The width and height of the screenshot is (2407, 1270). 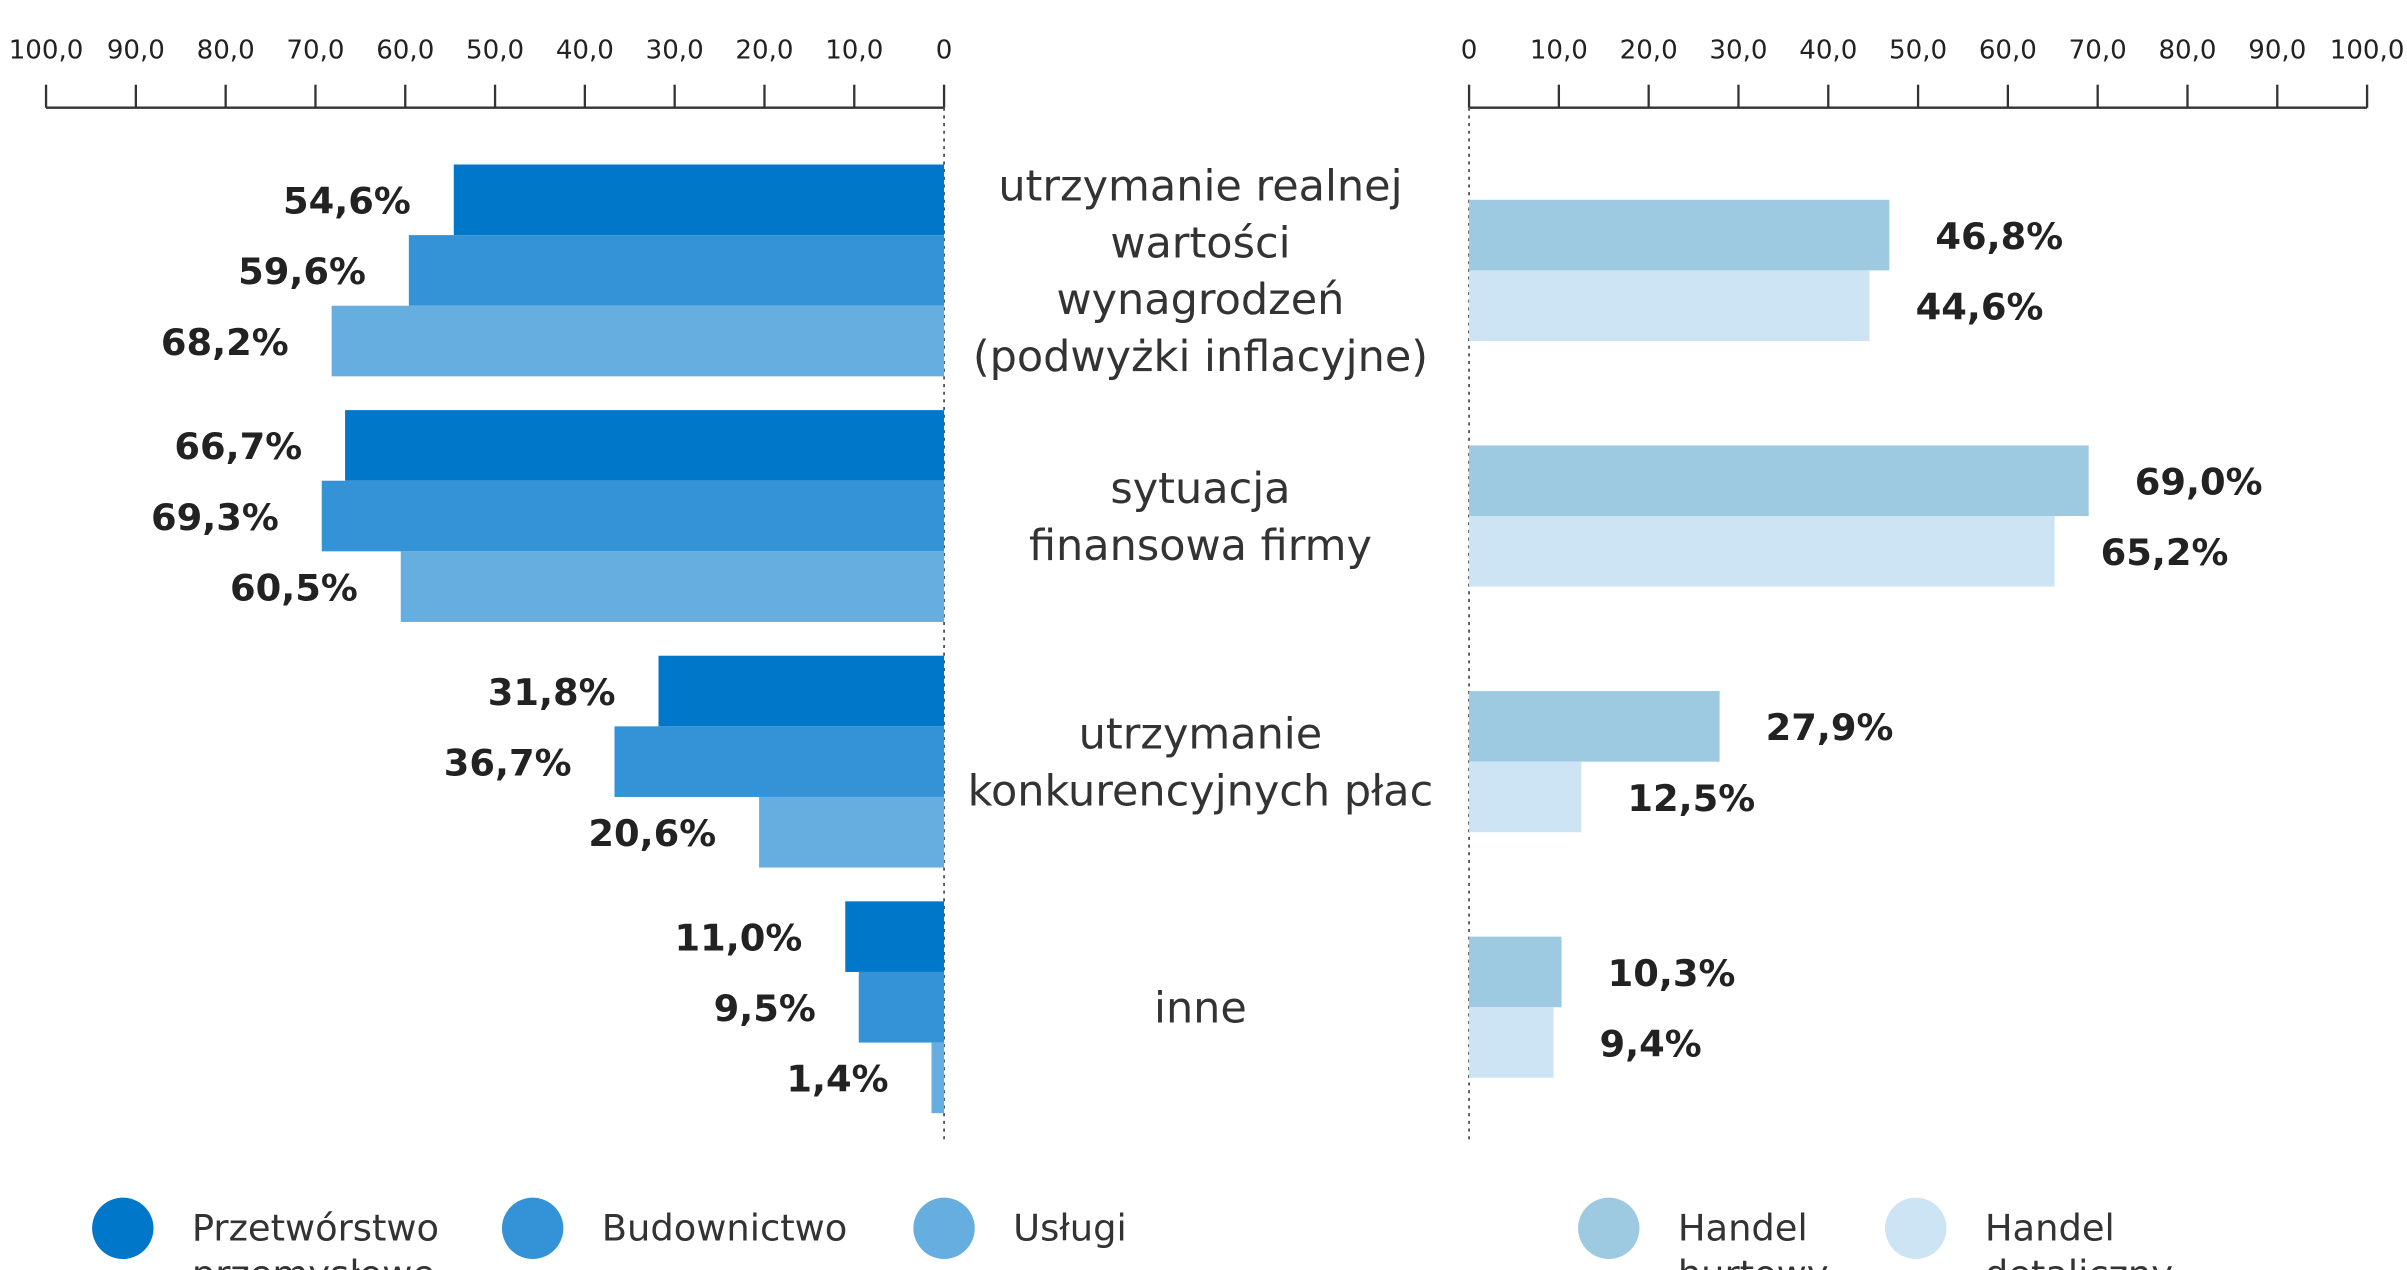 I want to click on value-label: 68,2%, so click(x=225, y=342).